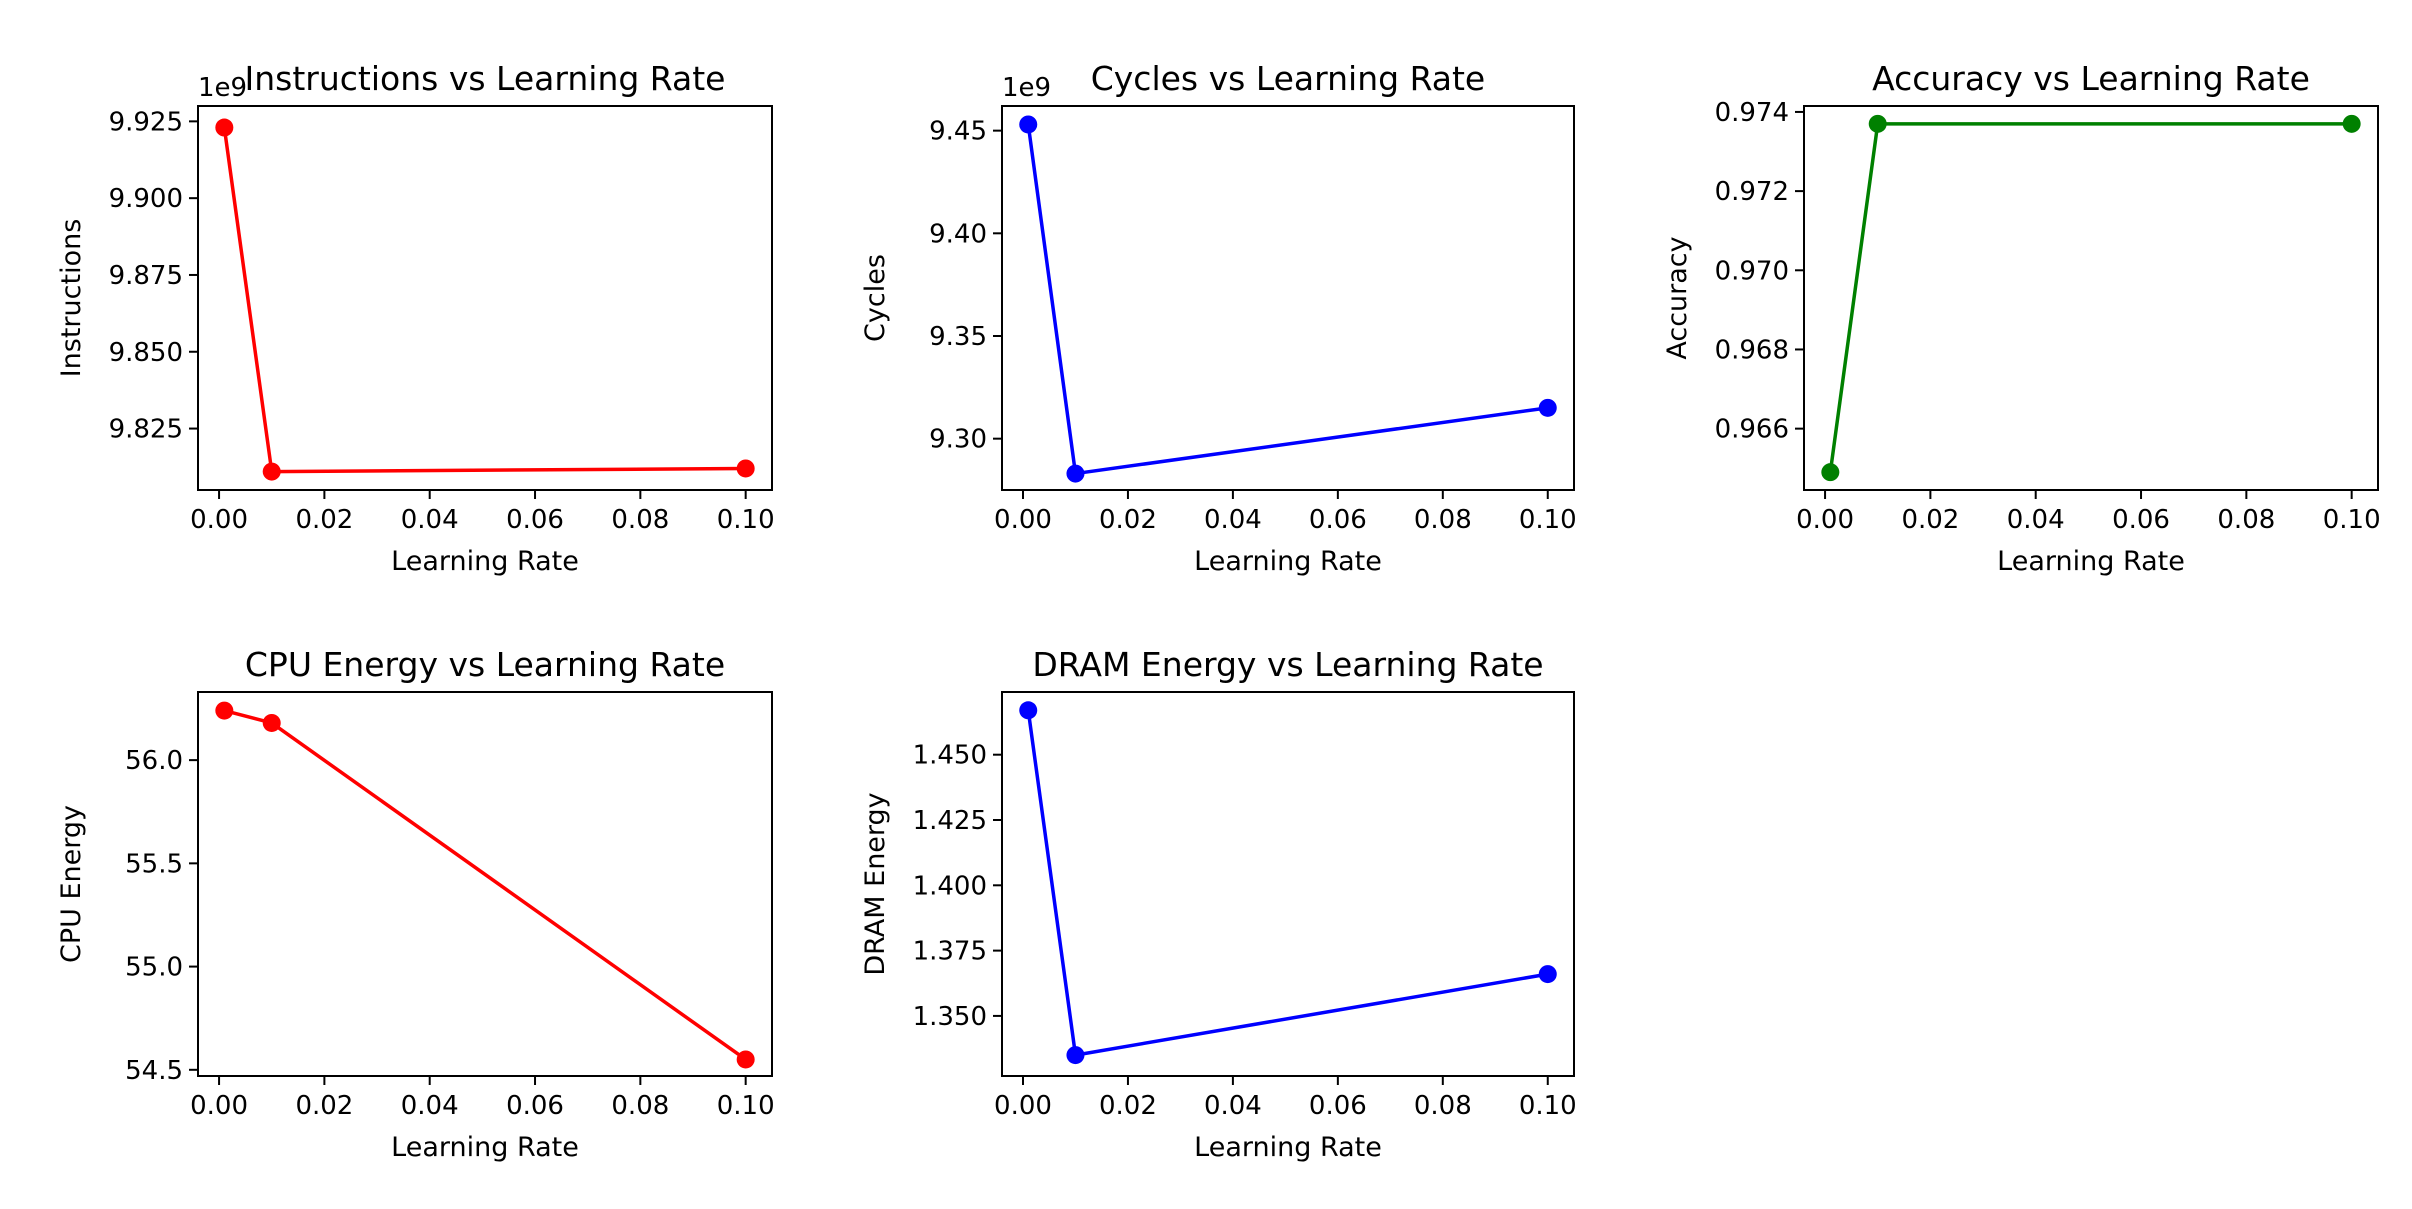 The height and width of the screenshot is (1209, 2412). I want to click on y-tick-label: 55.5, so click(154, 864).